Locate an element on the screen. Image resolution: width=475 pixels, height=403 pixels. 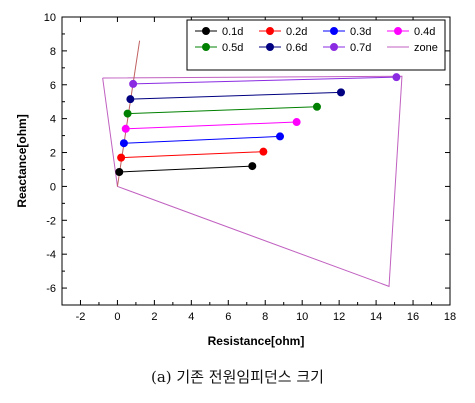
legend: 0.1d 0.2d 0.3d 0.4d 0.5d 0.6d 0.7d zone is located at coordinates (316, 45).